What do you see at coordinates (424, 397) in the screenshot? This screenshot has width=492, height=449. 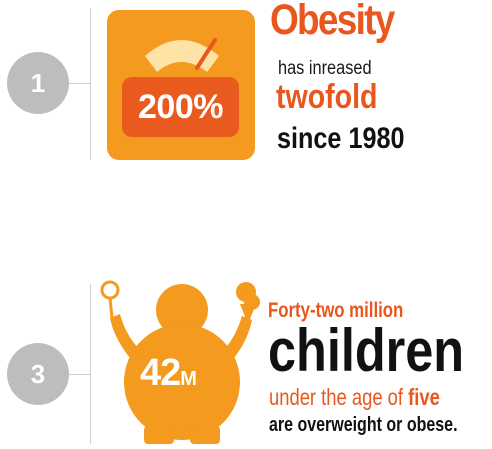 I see `stat3-age-word: five` at bounding box center [424, 397].